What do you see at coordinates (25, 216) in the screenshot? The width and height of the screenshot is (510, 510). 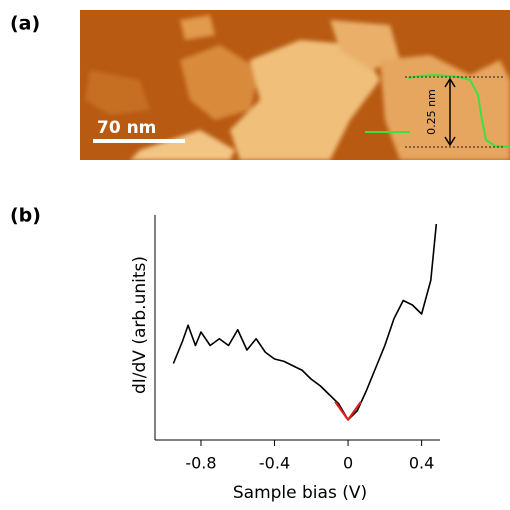 I see `panel-label: (b)` at bounding box center [25, 216].